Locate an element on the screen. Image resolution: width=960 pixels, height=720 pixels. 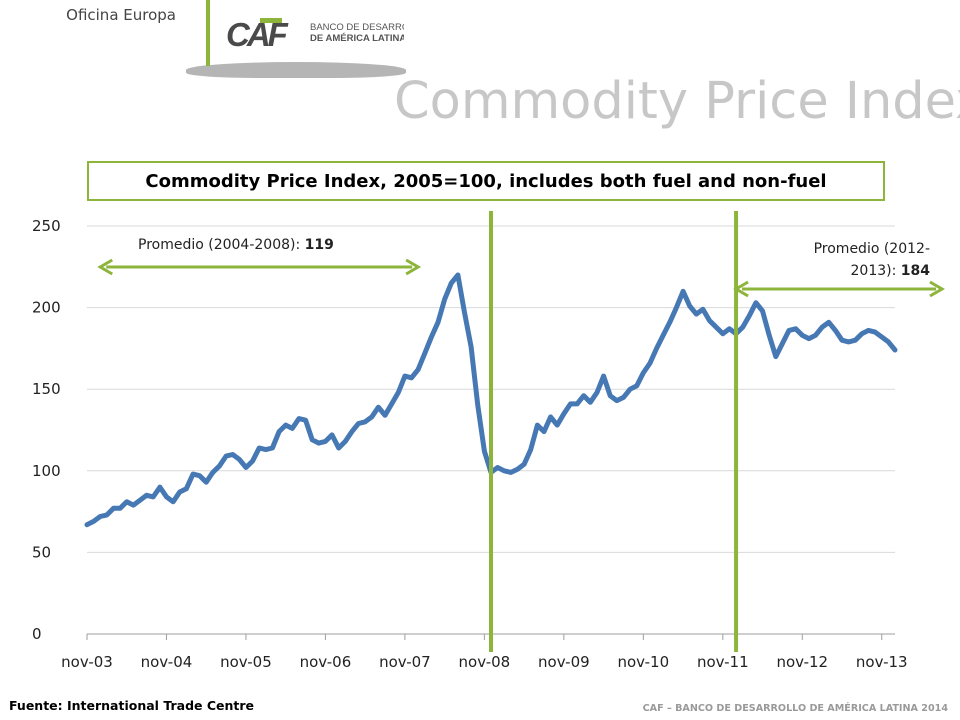
x-tick-label: nov-05 is located at coordinates (246, 662).